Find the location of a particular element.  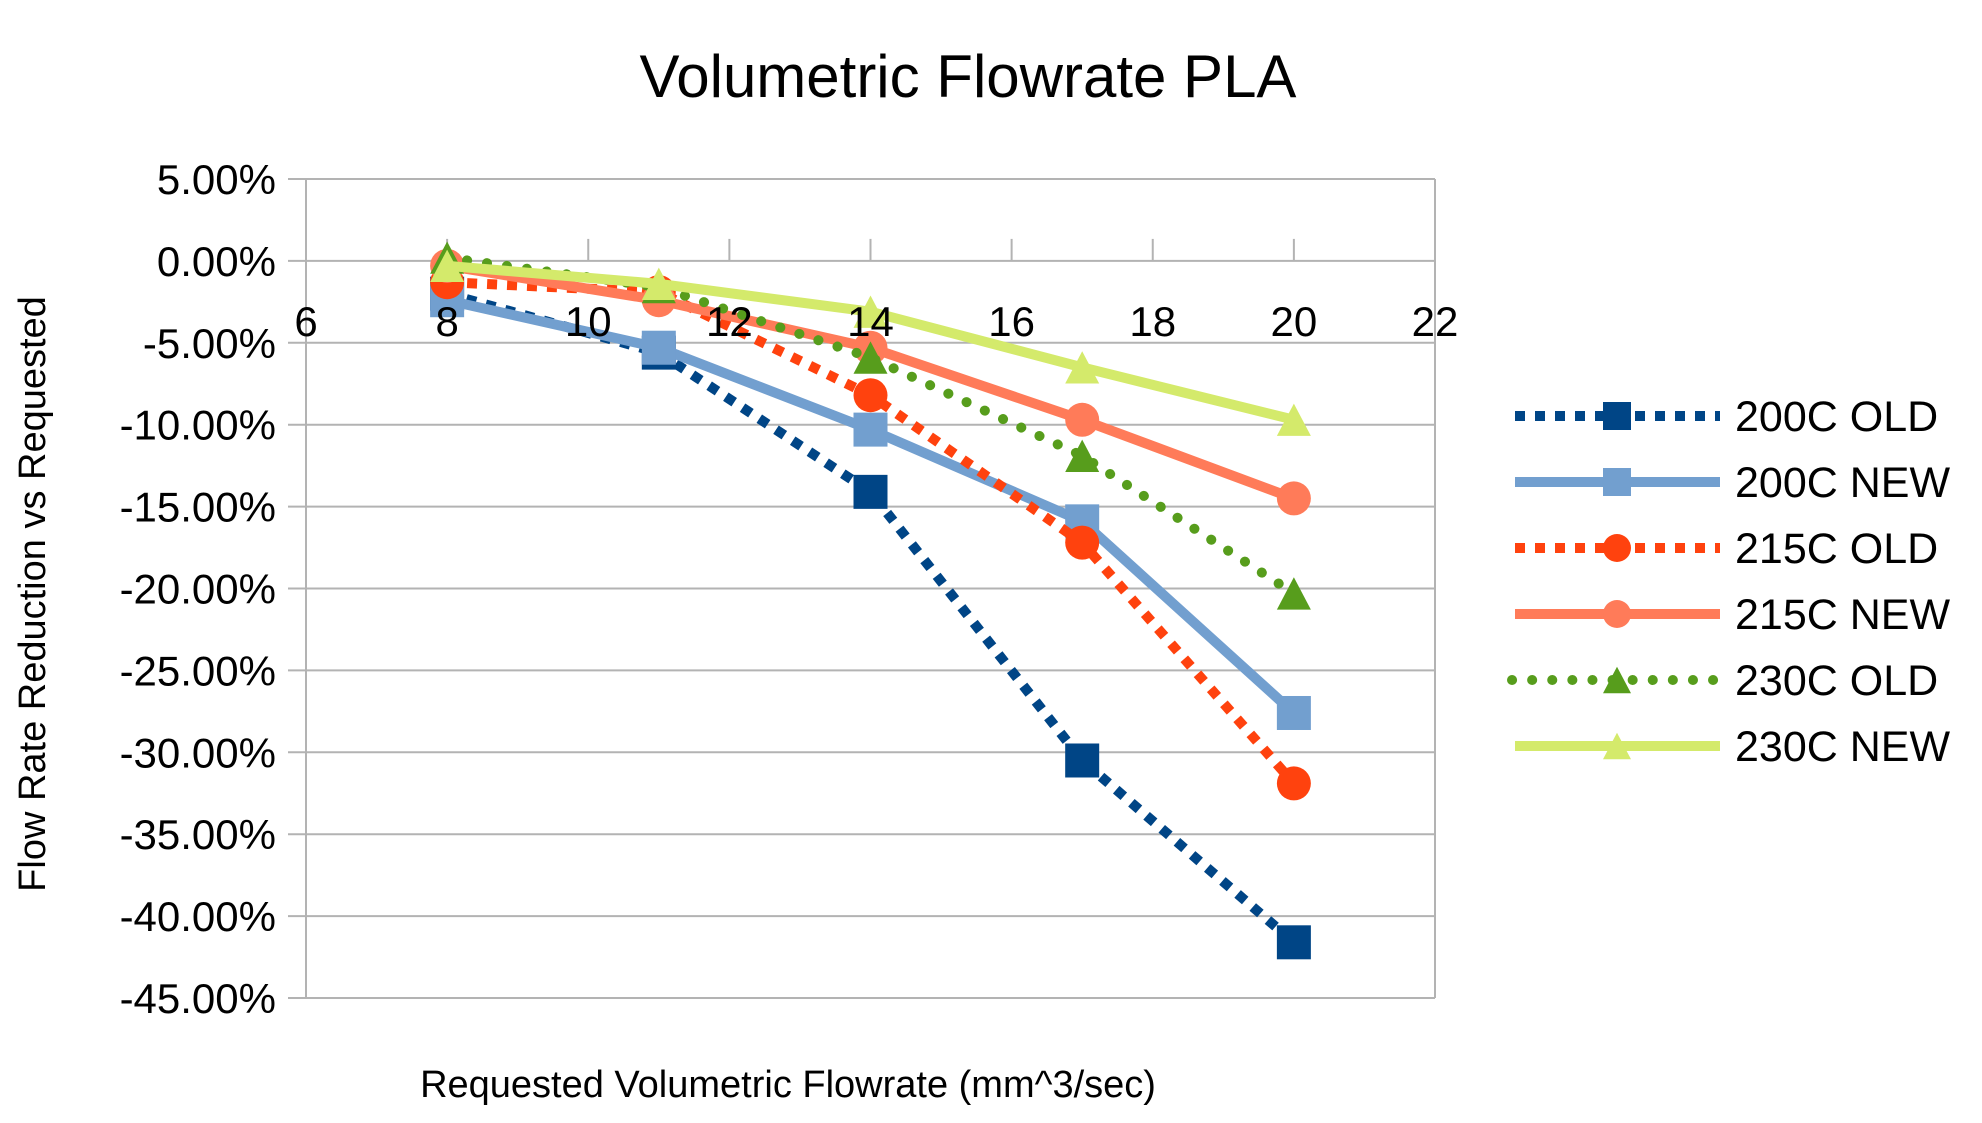

y-tick-label: 0.00% is located at coordinates (216, 261).